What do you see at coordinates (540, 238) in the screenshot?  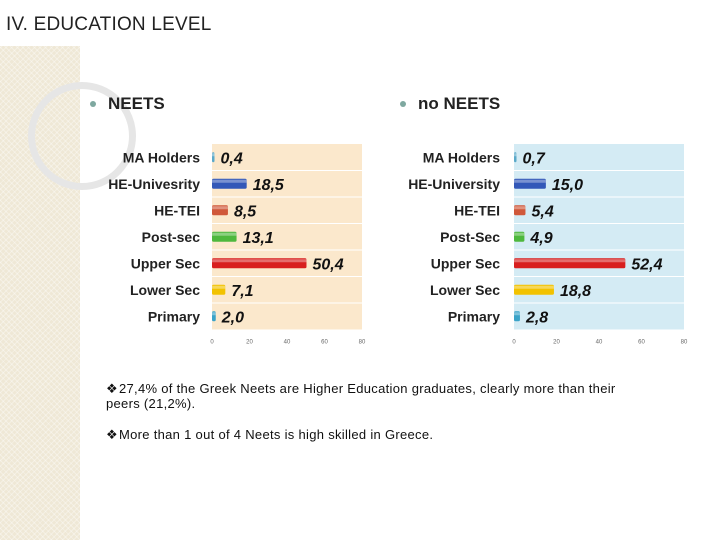 I see `value-label: 4,9` at bounding box center [540, 238].